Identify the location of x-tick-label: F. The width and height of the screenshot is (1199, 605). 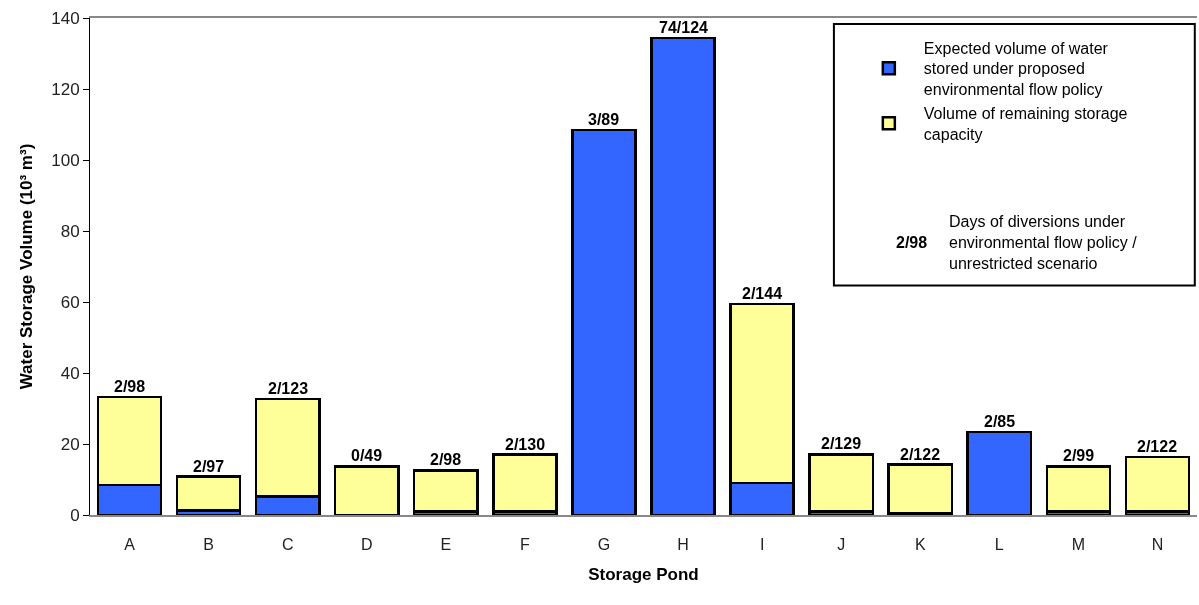
(525, 545).